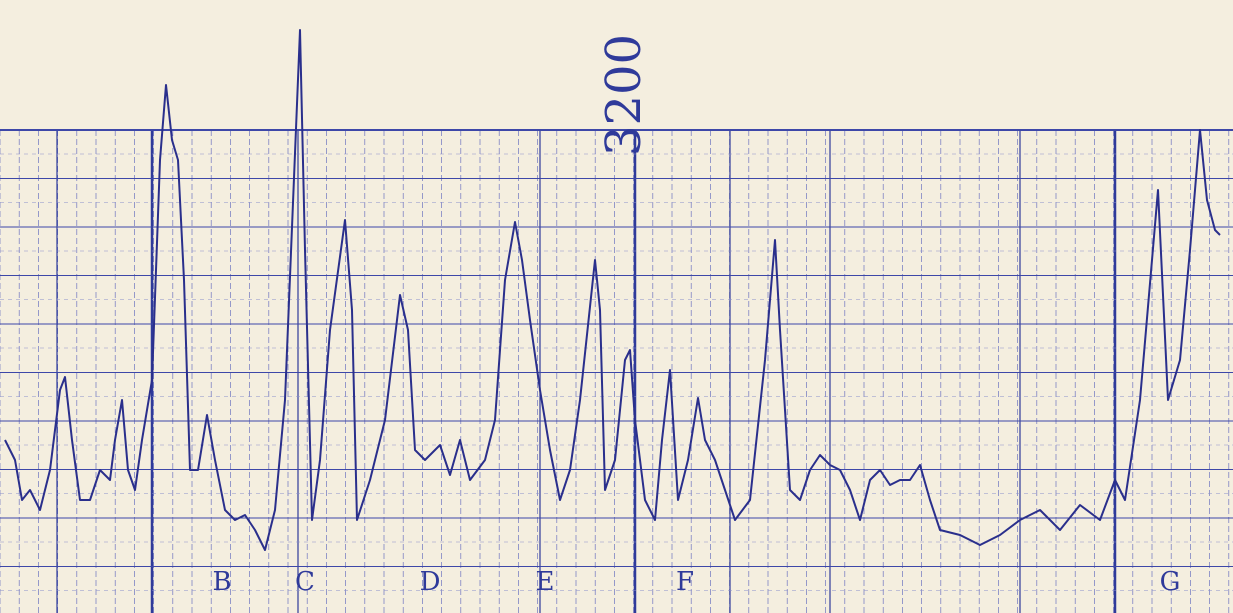 This screenshot has width=1233, height=613. What do you see at coordinates (545, 582) in the screenshot?
I see `section-label: E` at bounding box center [545, 582].